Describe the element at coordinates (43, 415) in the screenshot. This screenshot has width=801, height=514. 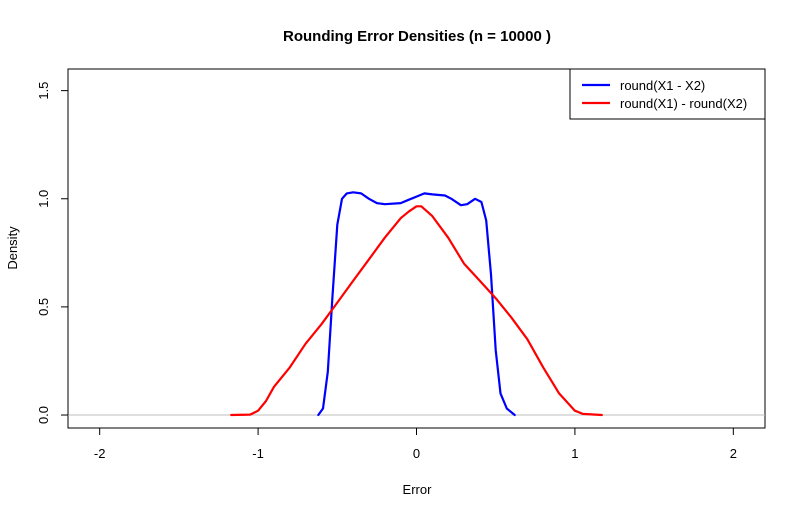
I see `y-tick-label: 0.0` at that location.